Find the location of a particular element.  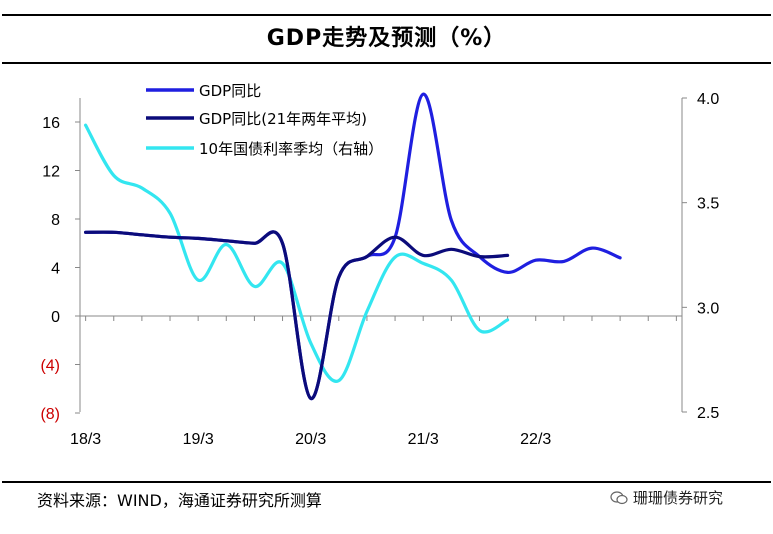

y-right-ticks: 4.0 3.5 3.0 2.5 is located at coordinates (700, 256).